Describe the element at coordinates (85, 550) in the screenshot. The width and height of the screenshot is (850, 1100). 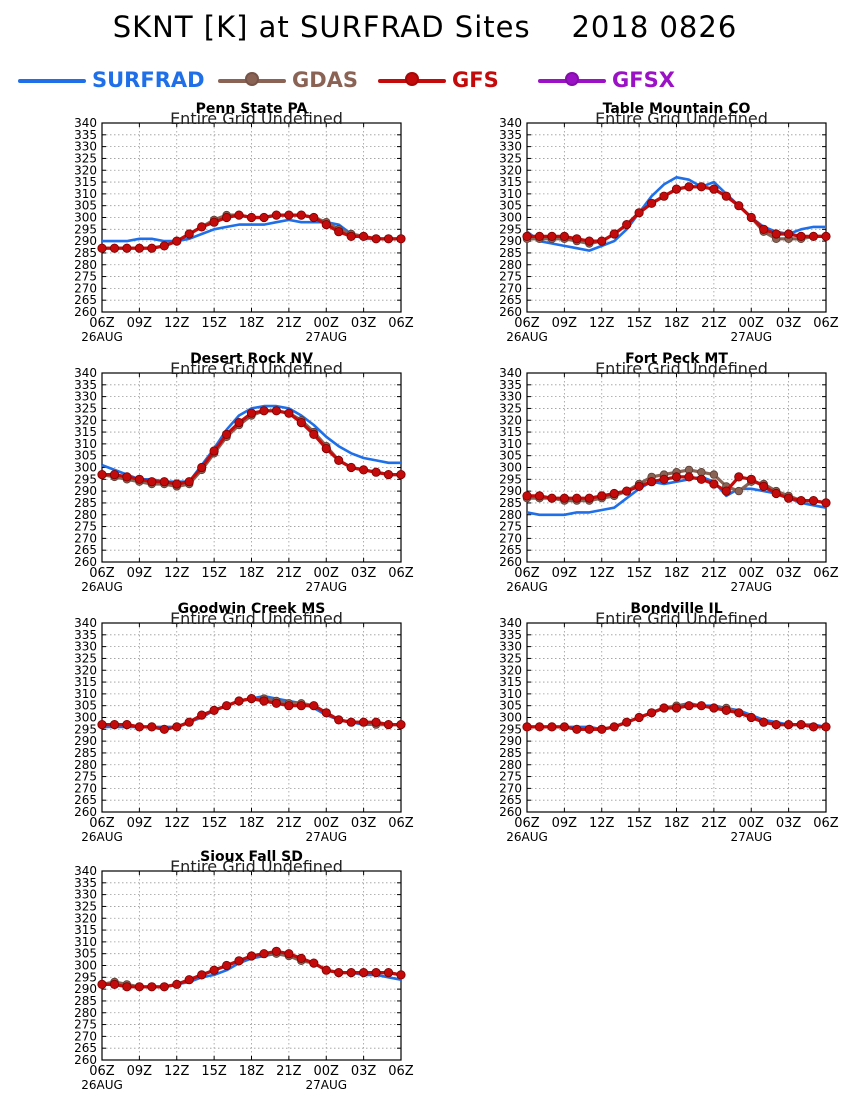
I see `y-tick-label: 265` at that location.